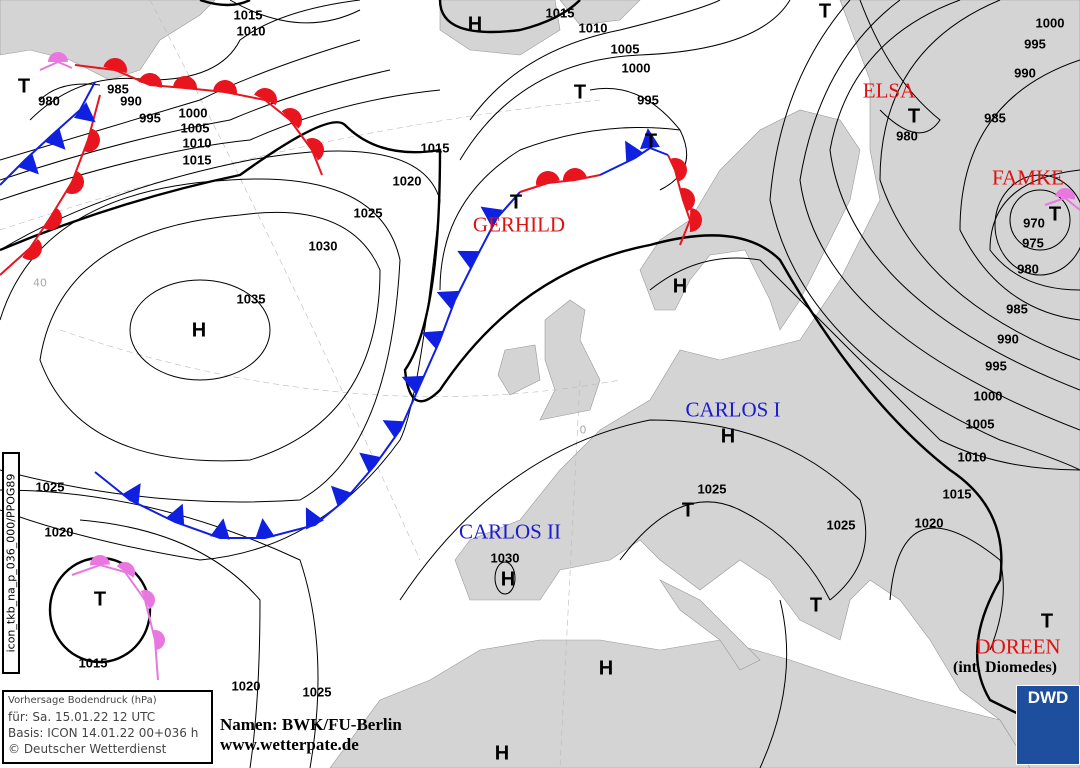 The width and height of the screenshot is (1080, 768). Describe the element at coordinates (570, 360) in the screenshot. I see `great-britain` at that location.